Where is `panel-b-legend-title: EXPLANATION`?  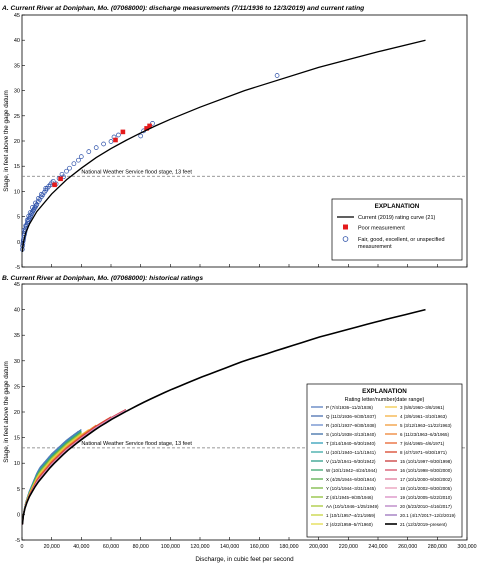 panel-b-legend-title: EXPLANATION is located at coordinates (384, 391).